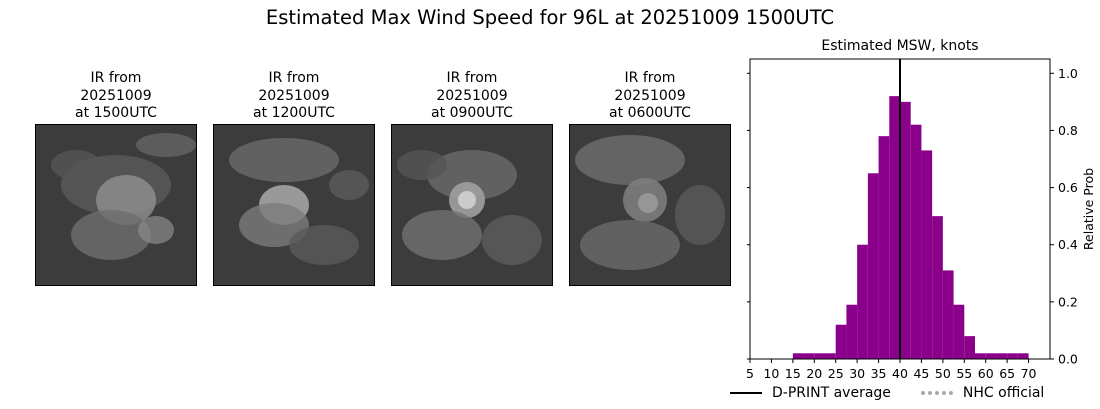  Describe the element at coordinates (936, 393) in the screenshot. I see `legend-dotted-line-swatch` at that location.